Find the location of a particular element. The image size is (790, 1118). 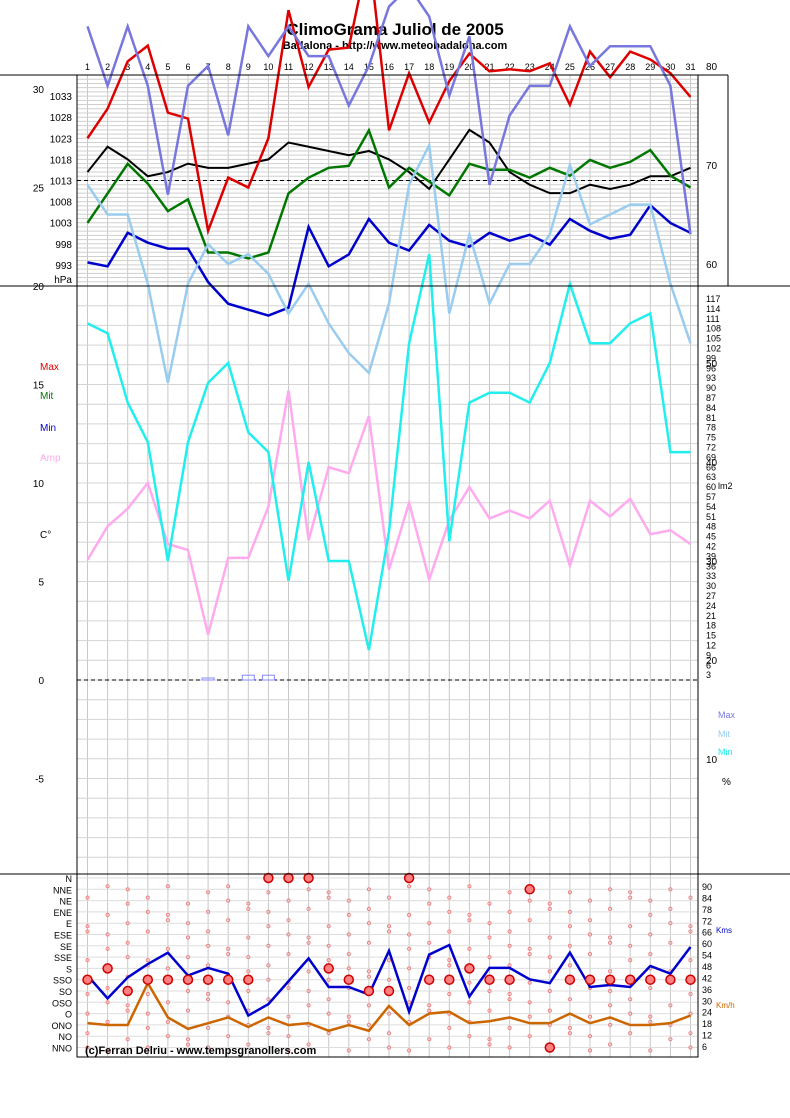

day-tick-label: 31 is located at coordinates (690, 67).